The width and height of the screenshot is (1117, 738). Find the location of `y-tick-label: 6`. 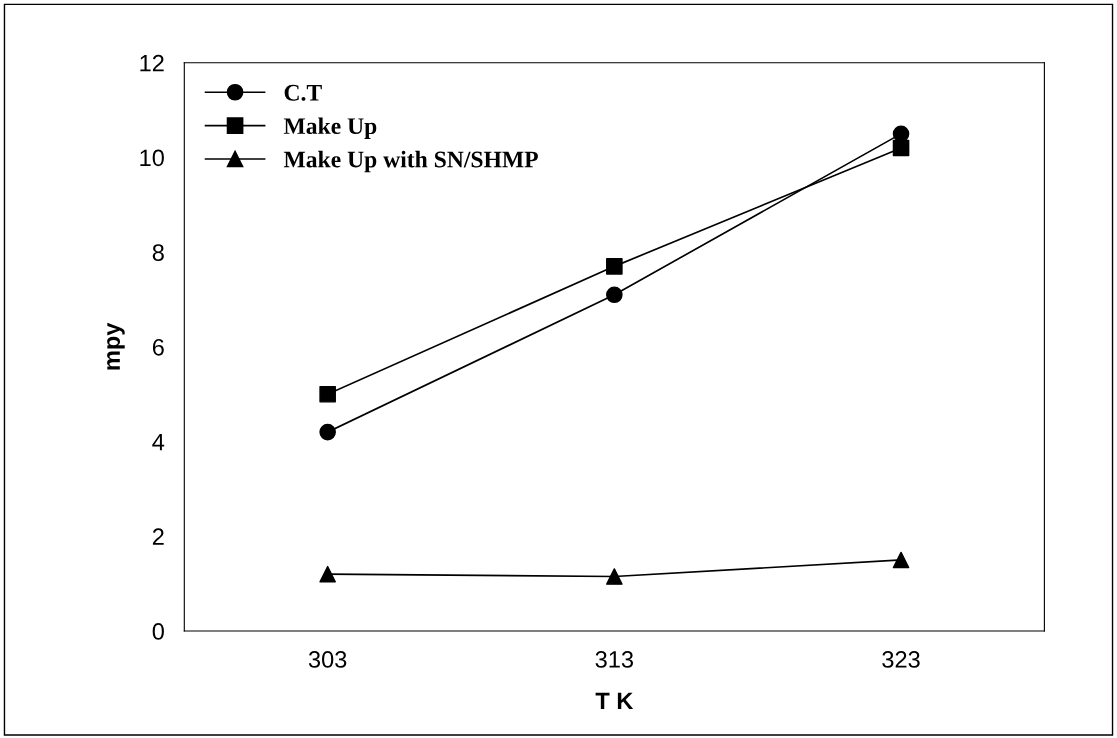

y-tick-label: 6 is located at coordinates (158, 347).